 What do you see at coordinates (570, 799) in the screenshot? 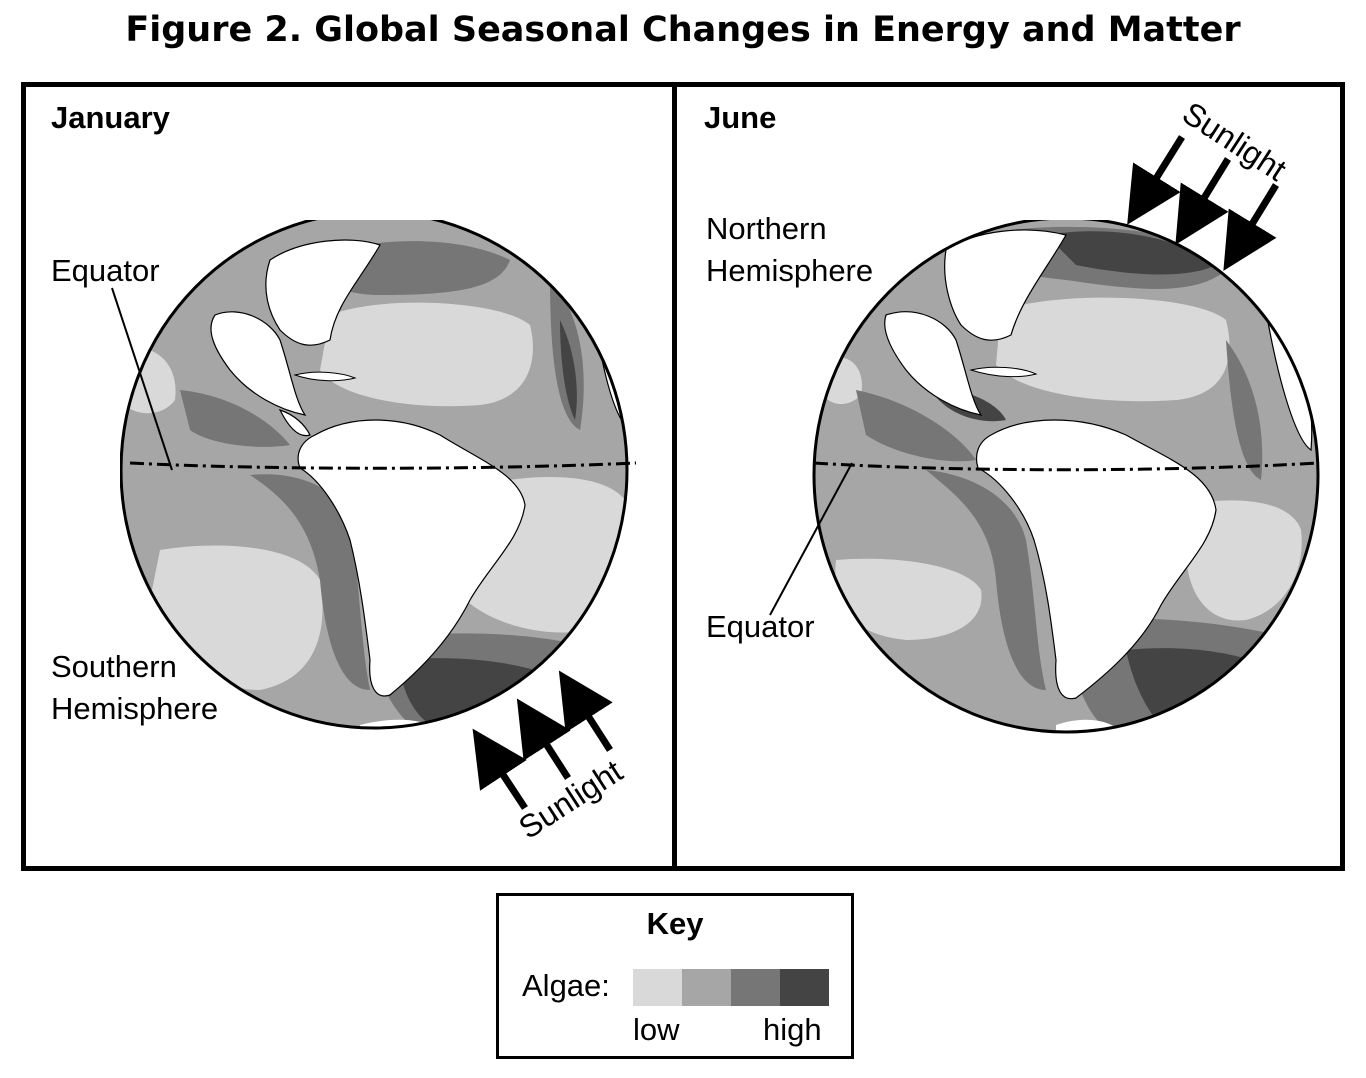
I see `january-sunlight-label: Sunlight` at bounding box center [570, 799].